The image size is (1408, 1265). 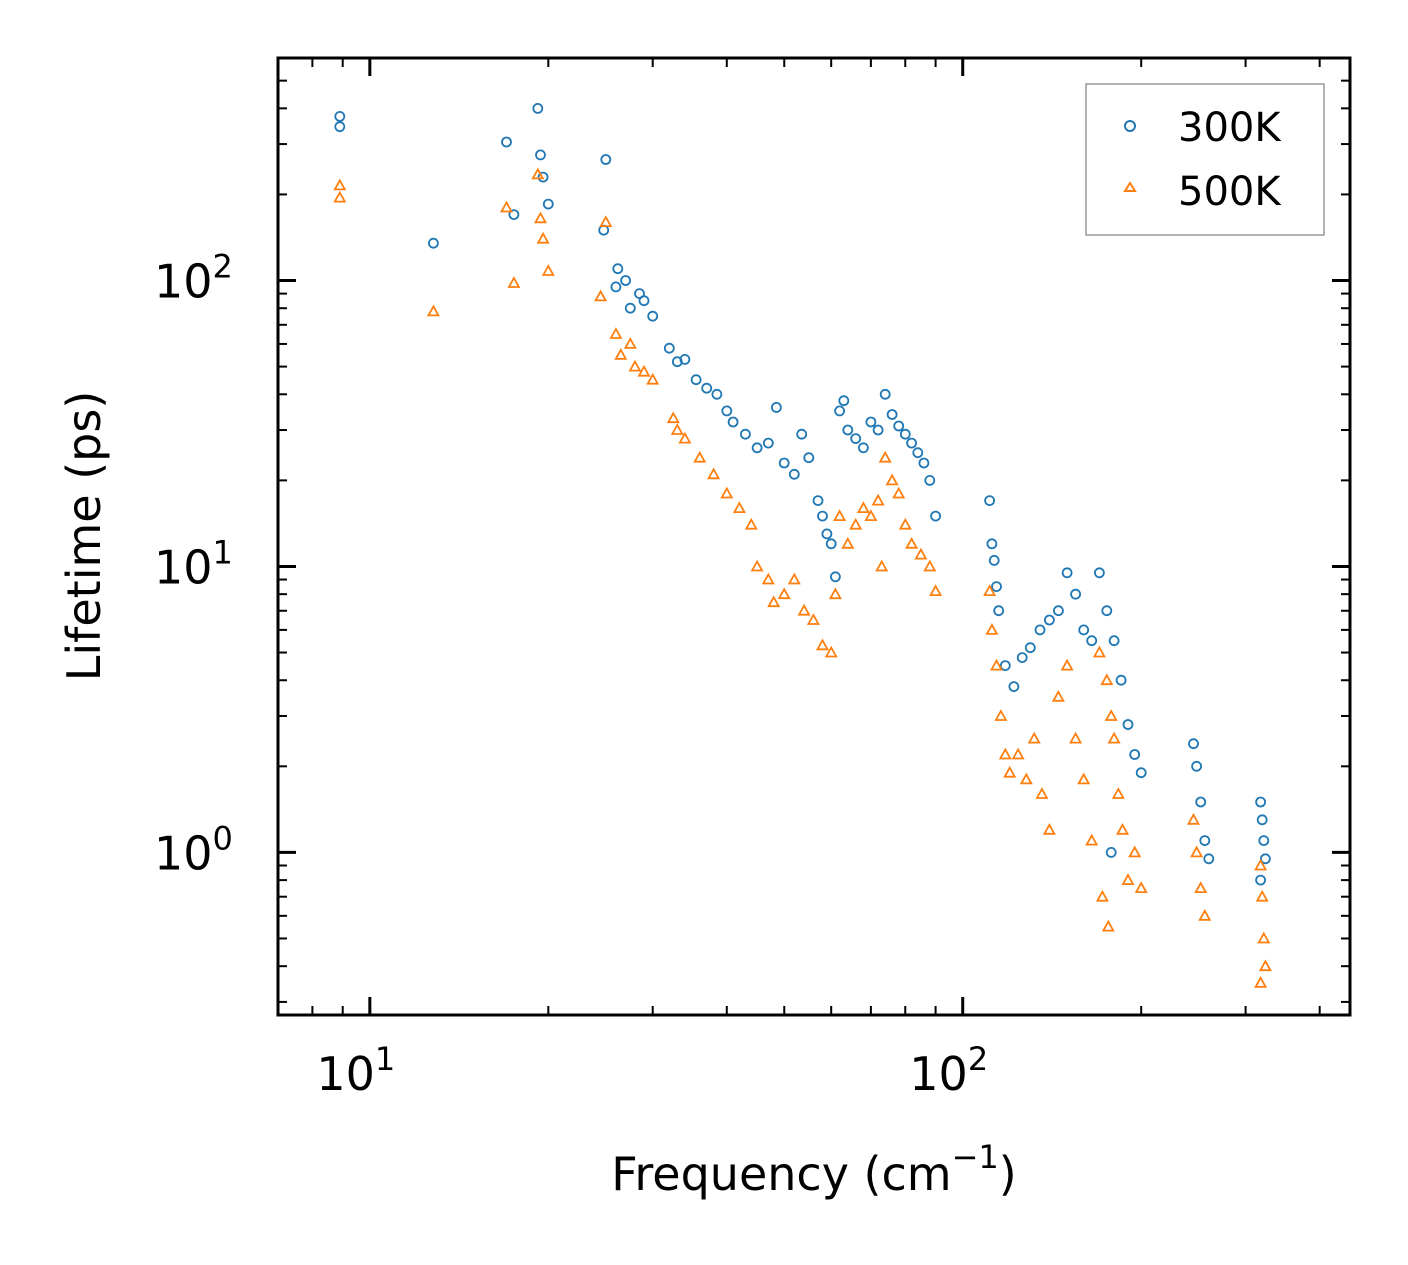 I want to click on y-tick-label-exp: 1, so click(x=223, y=552).